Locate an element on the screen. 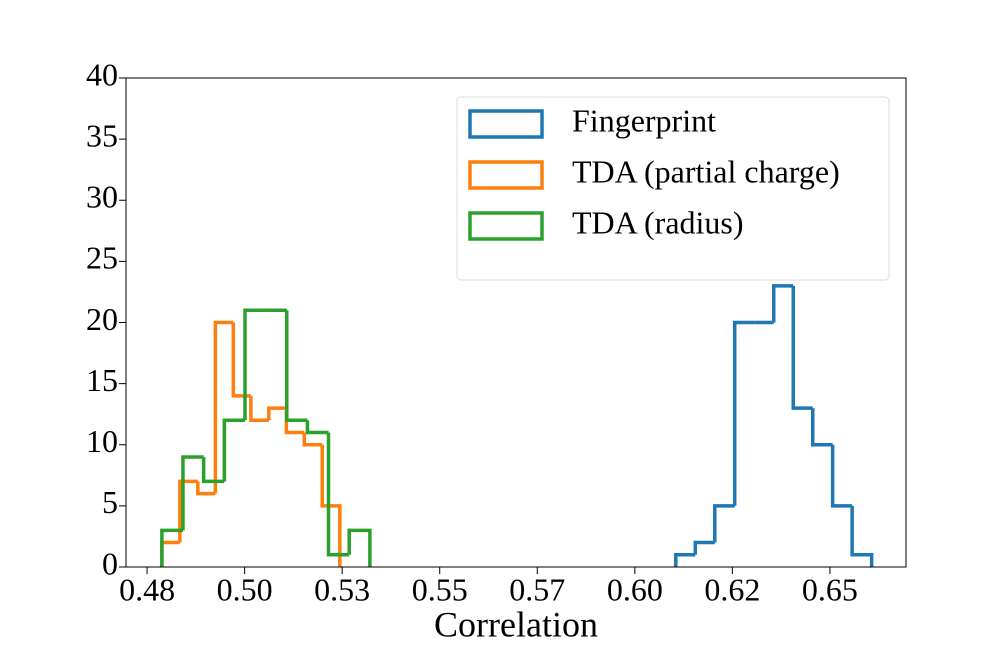 This screenshot has width=1008, height=648. y-tick-label: 40 is located at coordinates (102, 74).